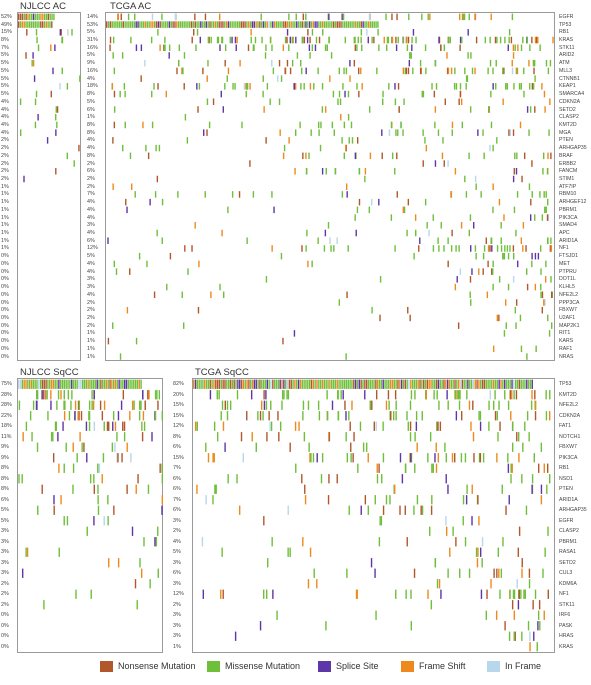 Image resolution: width=591 pixels, height=685 pixels. Describe the element at coordinates (566, 646) in the screenshot. I see `gene-label: KRAS` at that location.